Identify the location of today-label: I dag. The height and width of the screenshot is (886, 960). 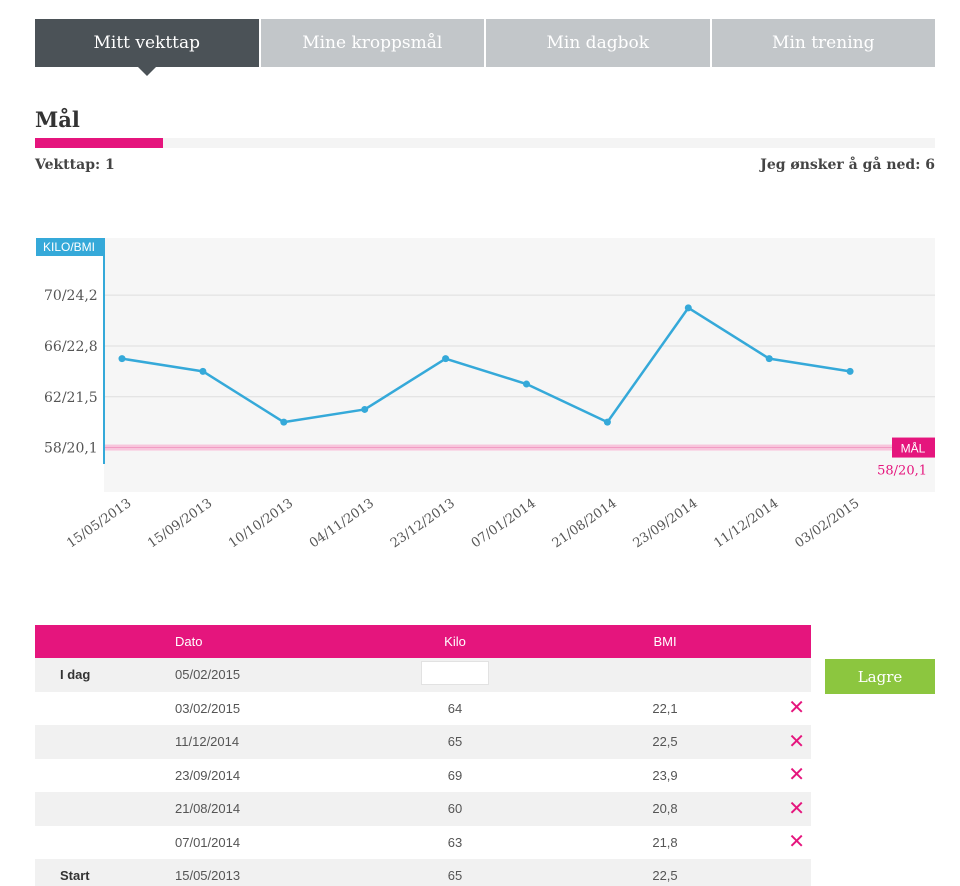
(75, 675).